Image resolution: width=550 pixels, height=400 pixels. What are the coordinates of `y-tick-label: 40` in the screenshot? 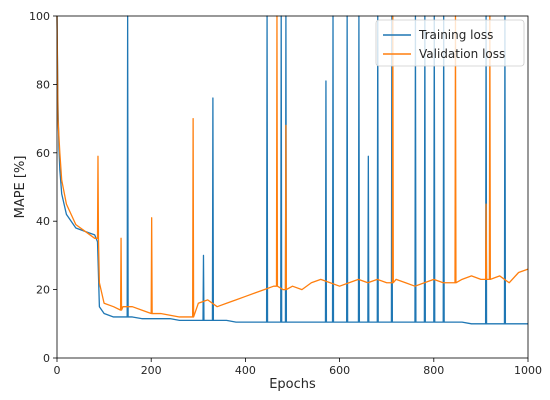 It's located at (43, 221).